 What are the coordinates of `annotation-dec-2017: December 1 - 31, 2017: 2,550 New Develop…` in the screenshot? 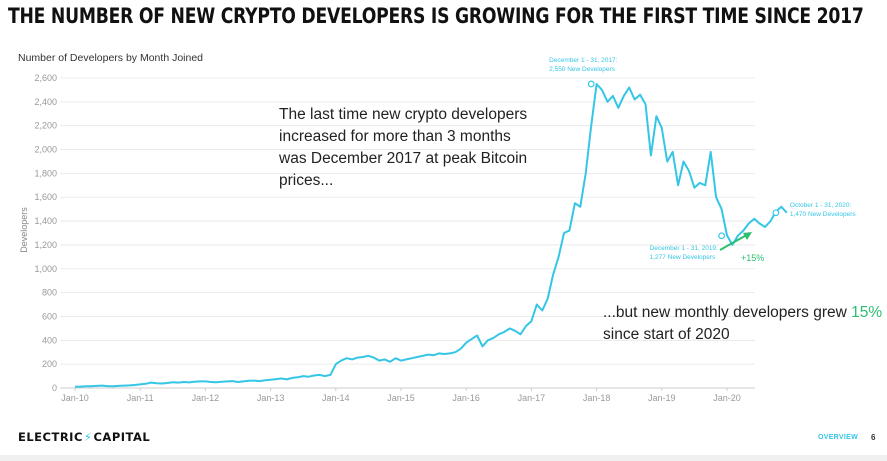 It's located at (583, 65).